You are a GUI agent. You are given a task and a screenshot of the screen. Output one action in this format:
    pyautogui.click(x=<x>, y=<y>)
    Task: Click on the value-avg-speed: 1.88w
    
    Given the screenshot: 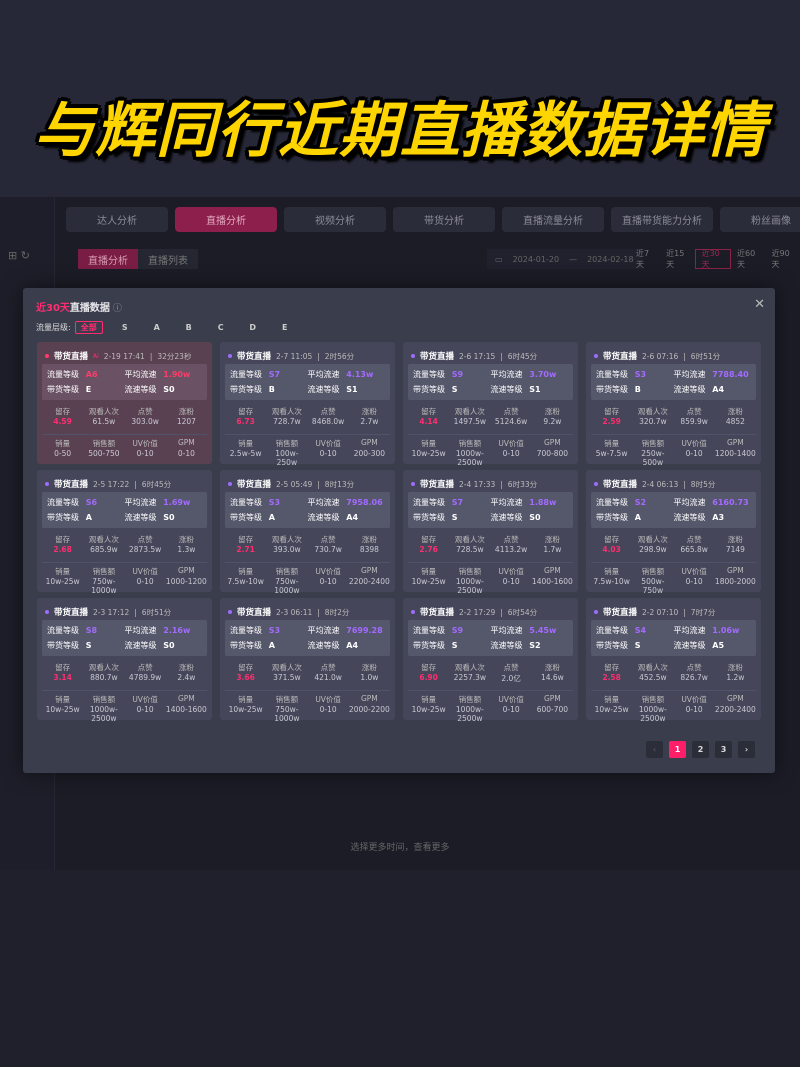 What is the action you would take?
    pyautogui.click(x=543, y=502)
    